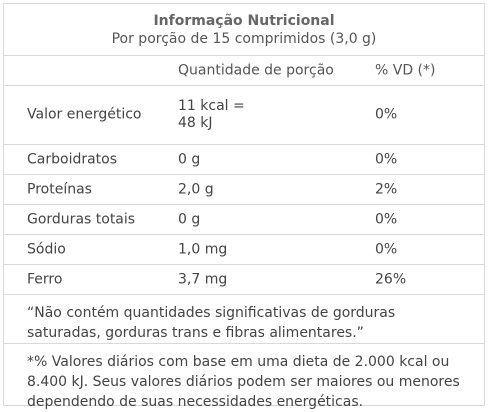  I want to click on quantity-line-kj: 48 kJ, so click(195, 123).